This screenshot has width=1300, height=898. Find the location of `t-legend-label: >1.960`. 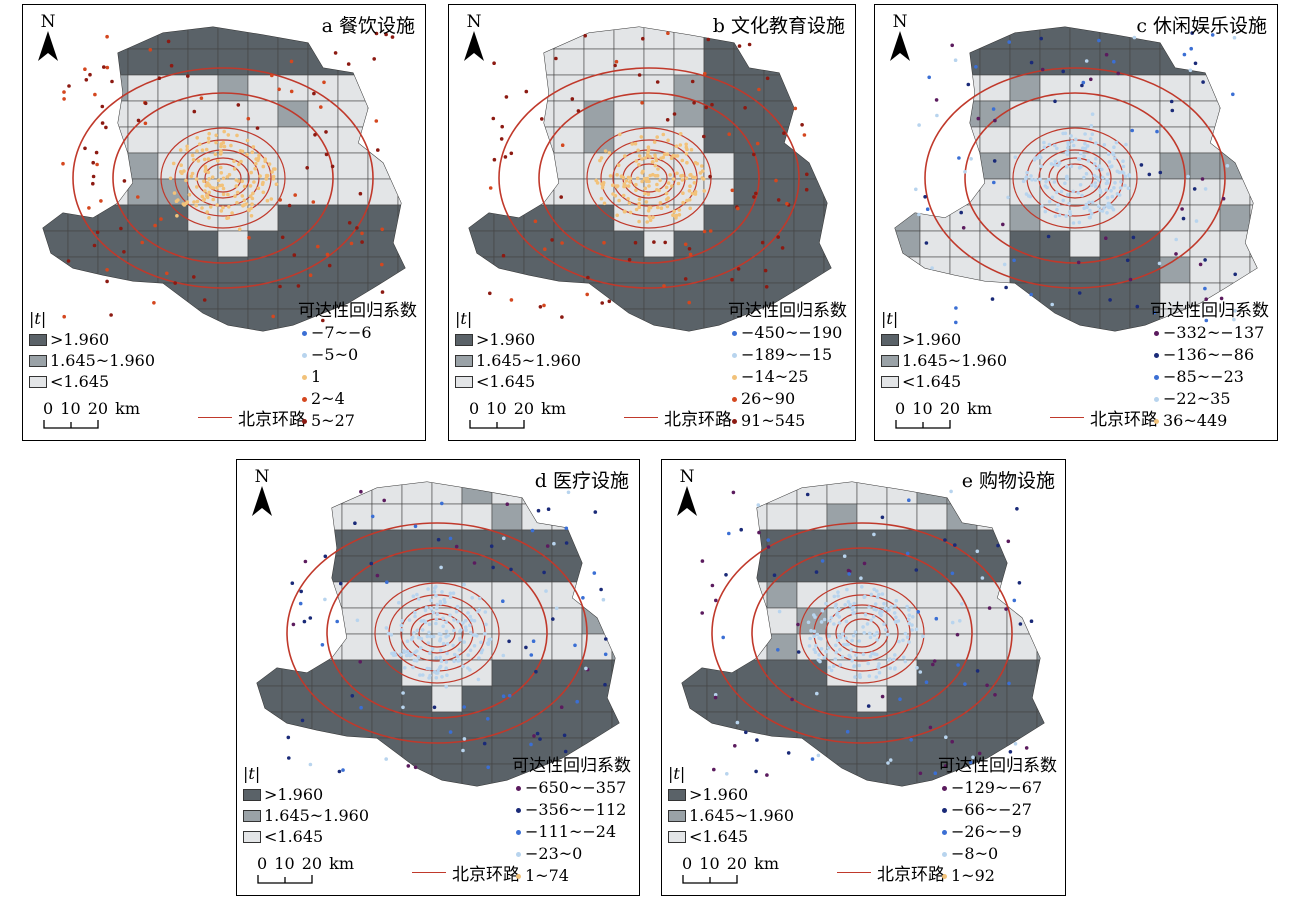

t-legend-label: >1.960 is located at coordinates (80, 339).